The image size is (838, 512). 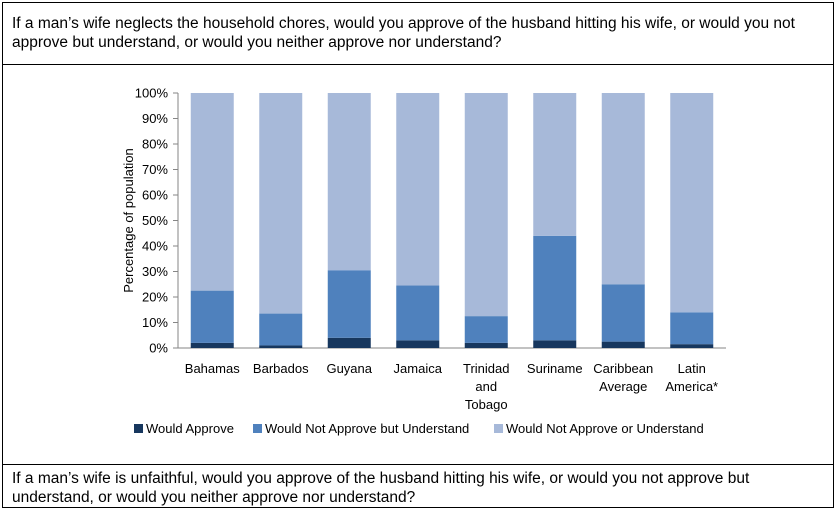 What do you see at coordinates (418, 464) in the screenshot?
I see `bottom-divider` at bounding box center [418, 464].